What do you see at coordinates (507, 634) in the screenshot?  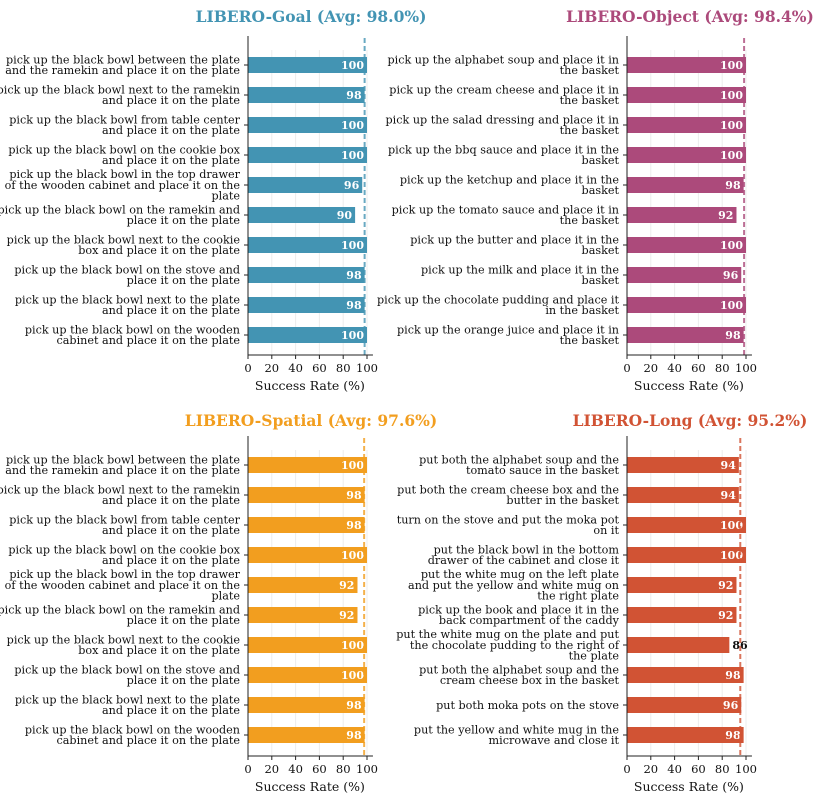 I see `category-label: put the white mug on the plate and put` at bounding box center [507, 634].